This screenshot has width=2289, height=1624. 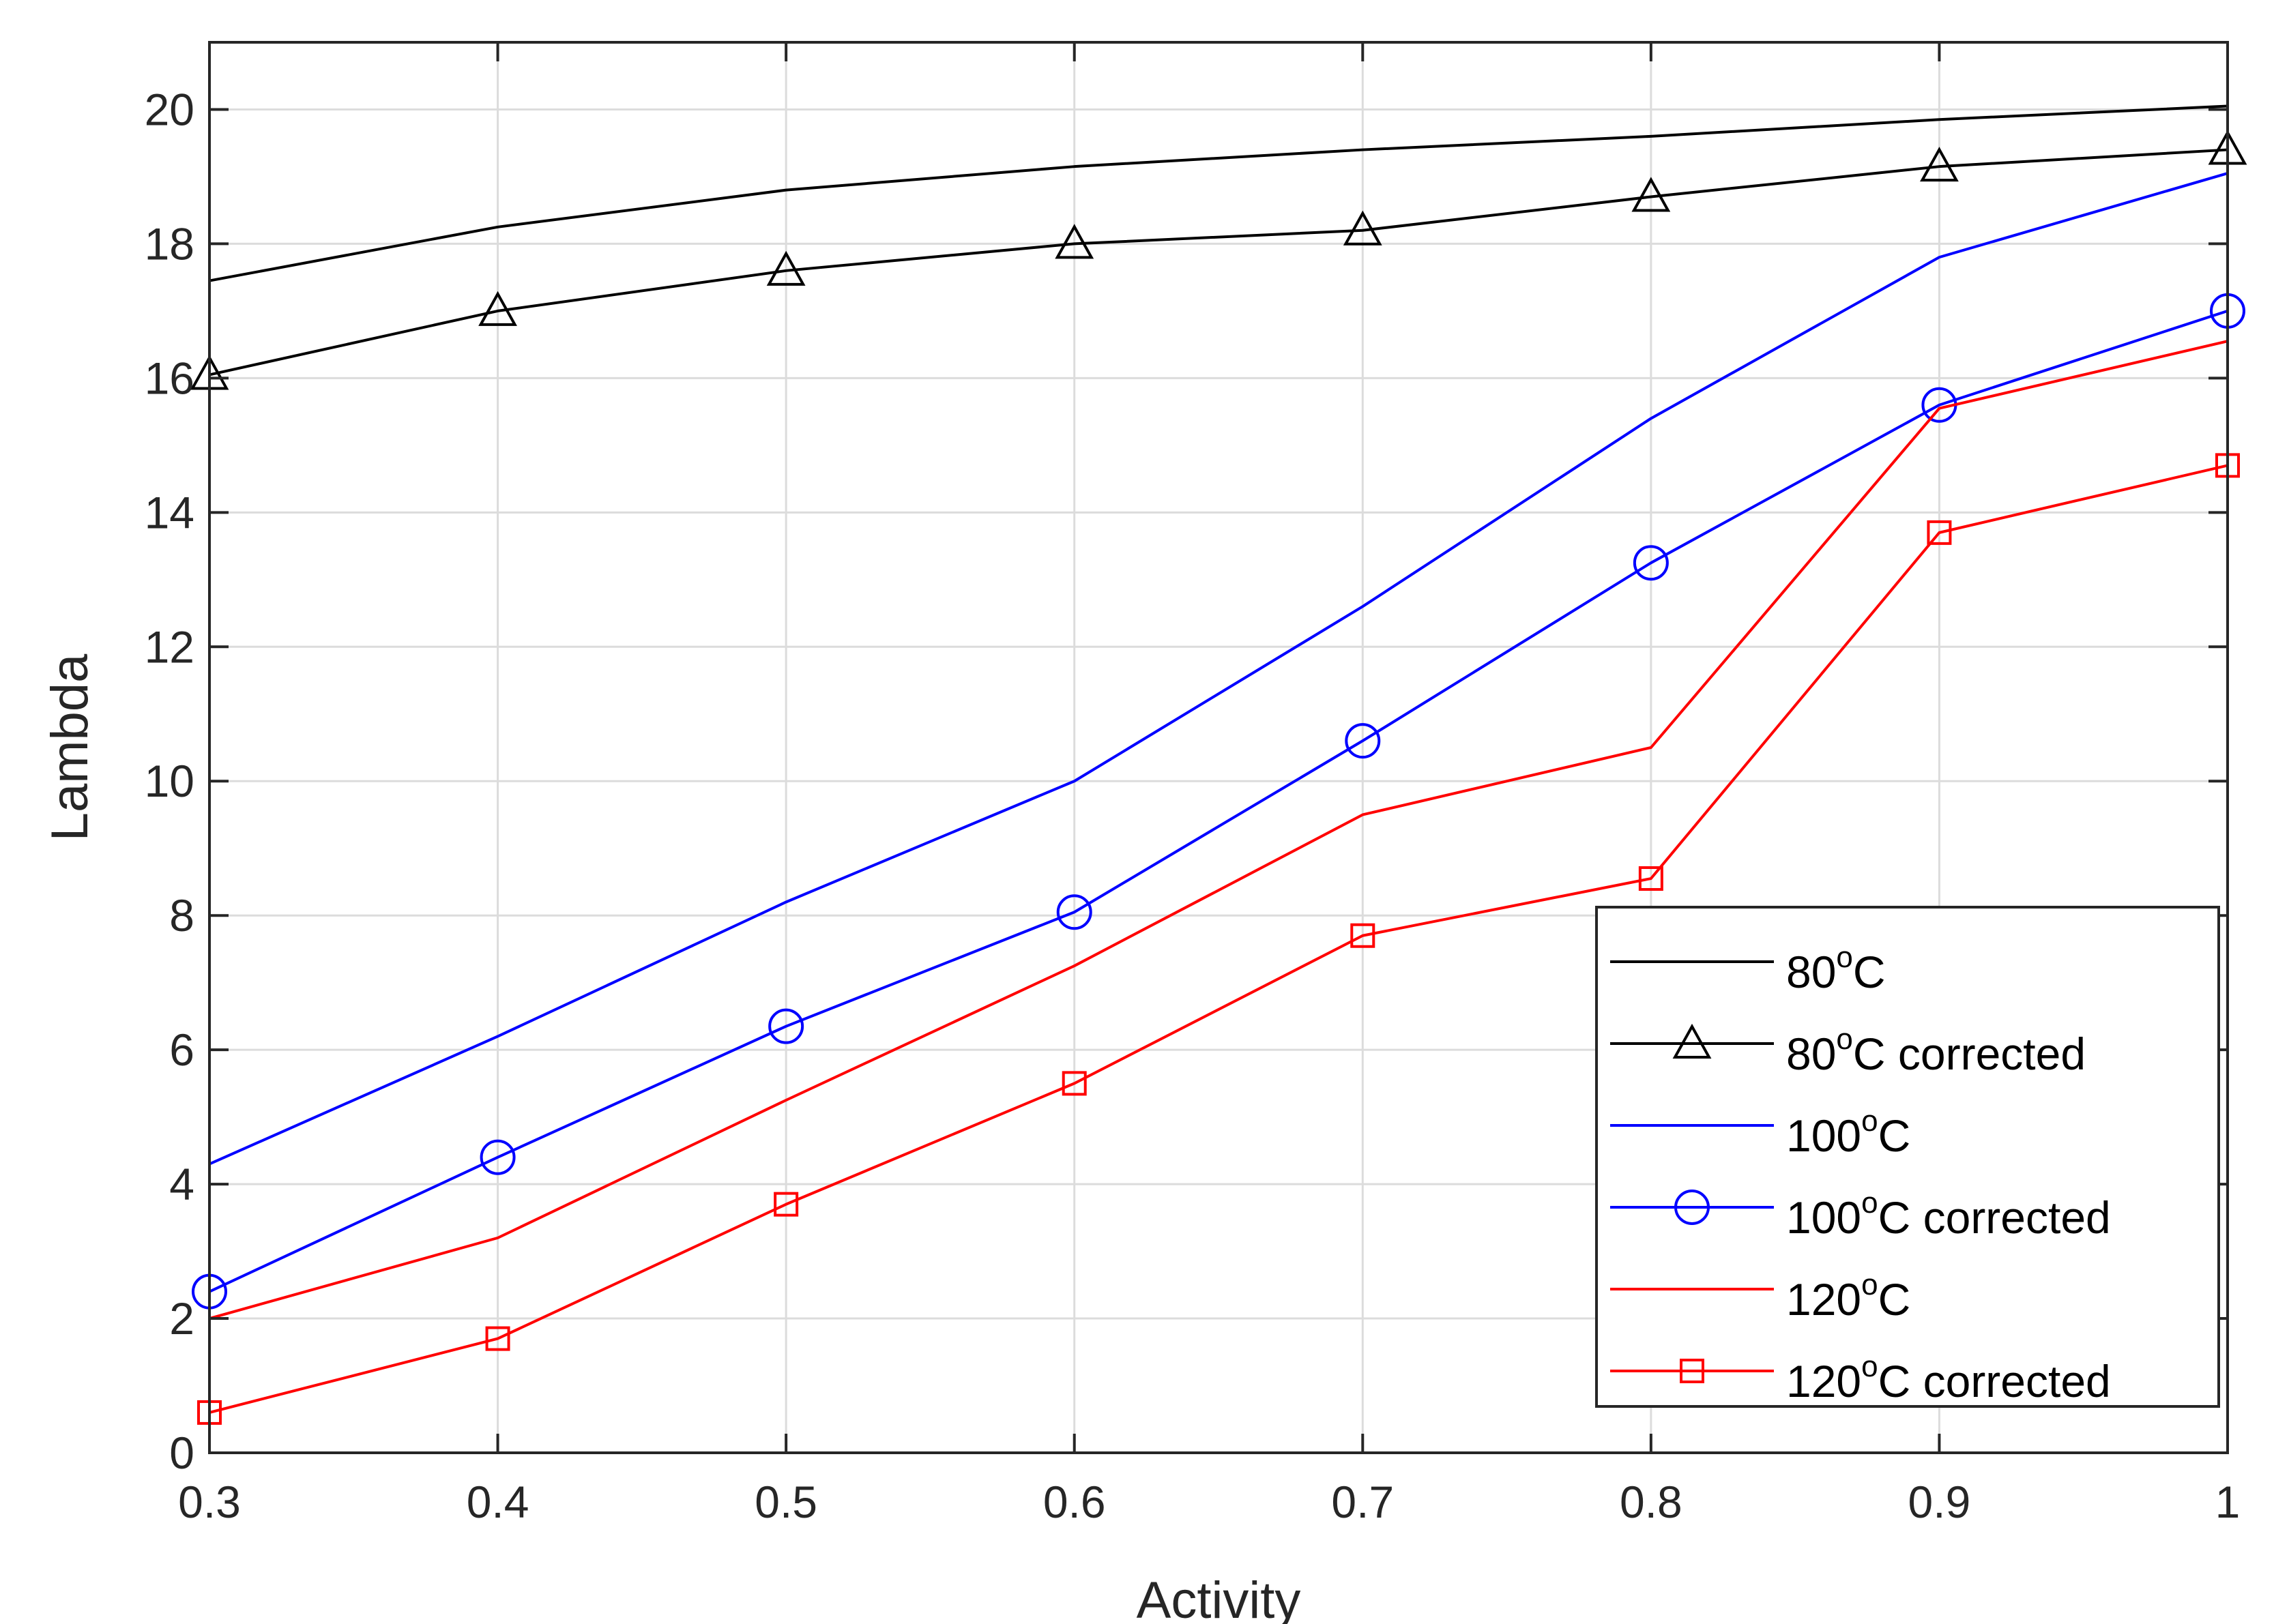 What do you see at coordinates (181, 1184) in the screenshot?
I see `y-tick-label: 4` at bounding box center [181, 1184].